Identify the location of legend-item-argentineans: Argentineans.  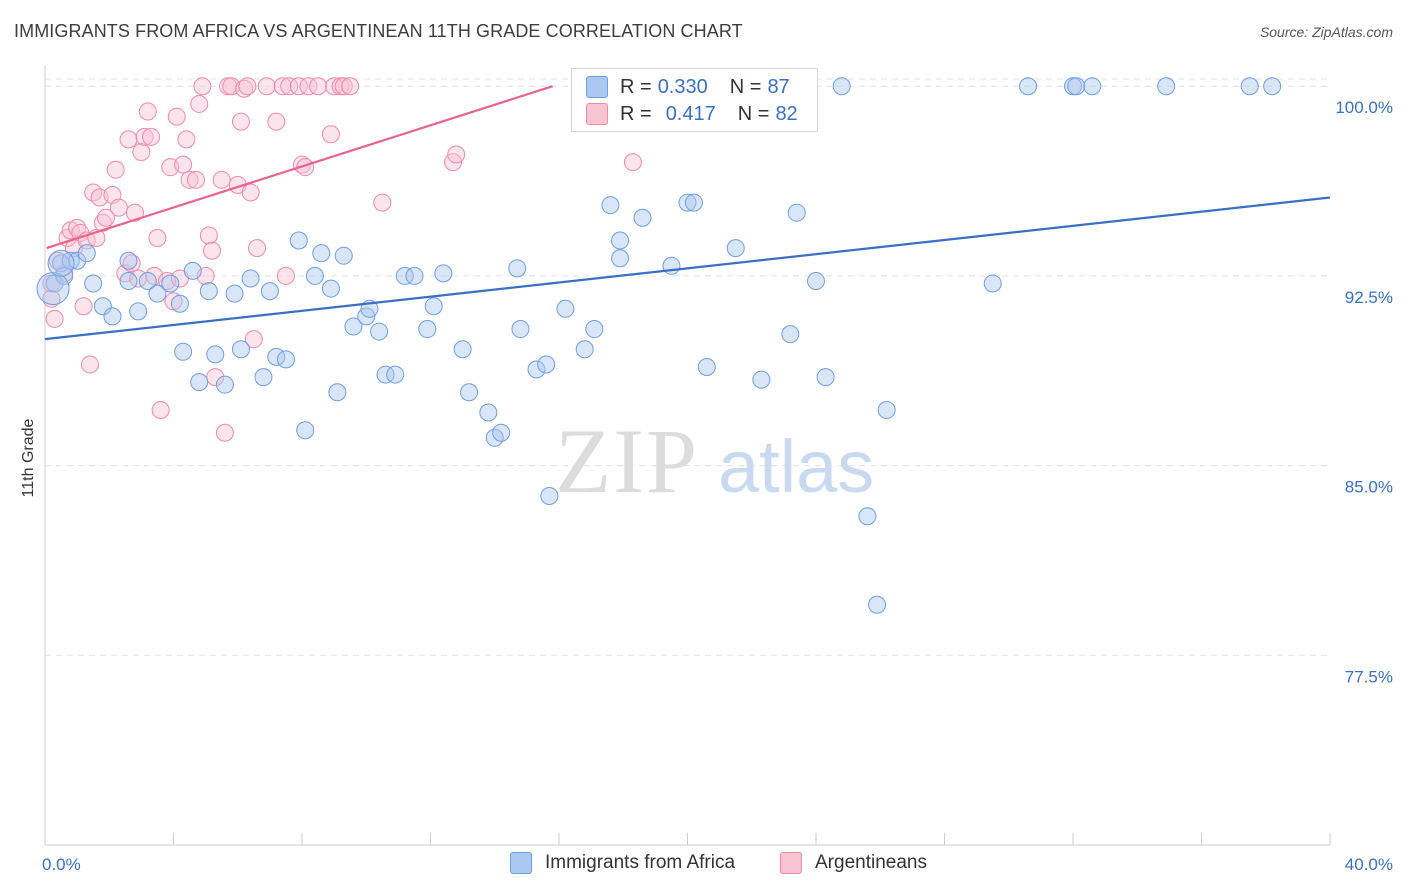
(853, 863).